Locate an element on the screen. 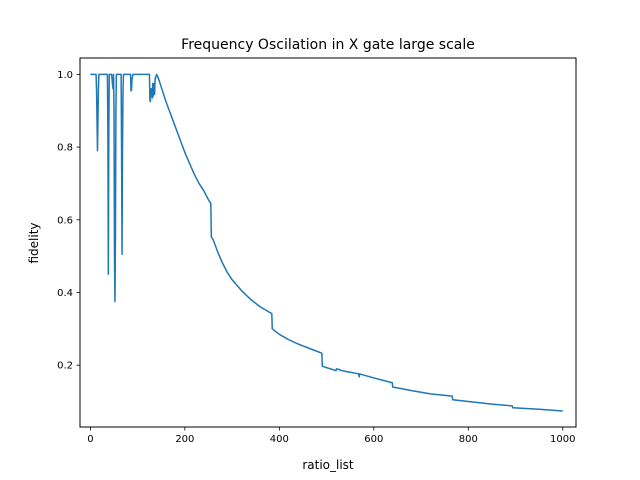 This screenshot has height=480, width=640. x-tick-label: 400 is located at coordinates (279, 439).